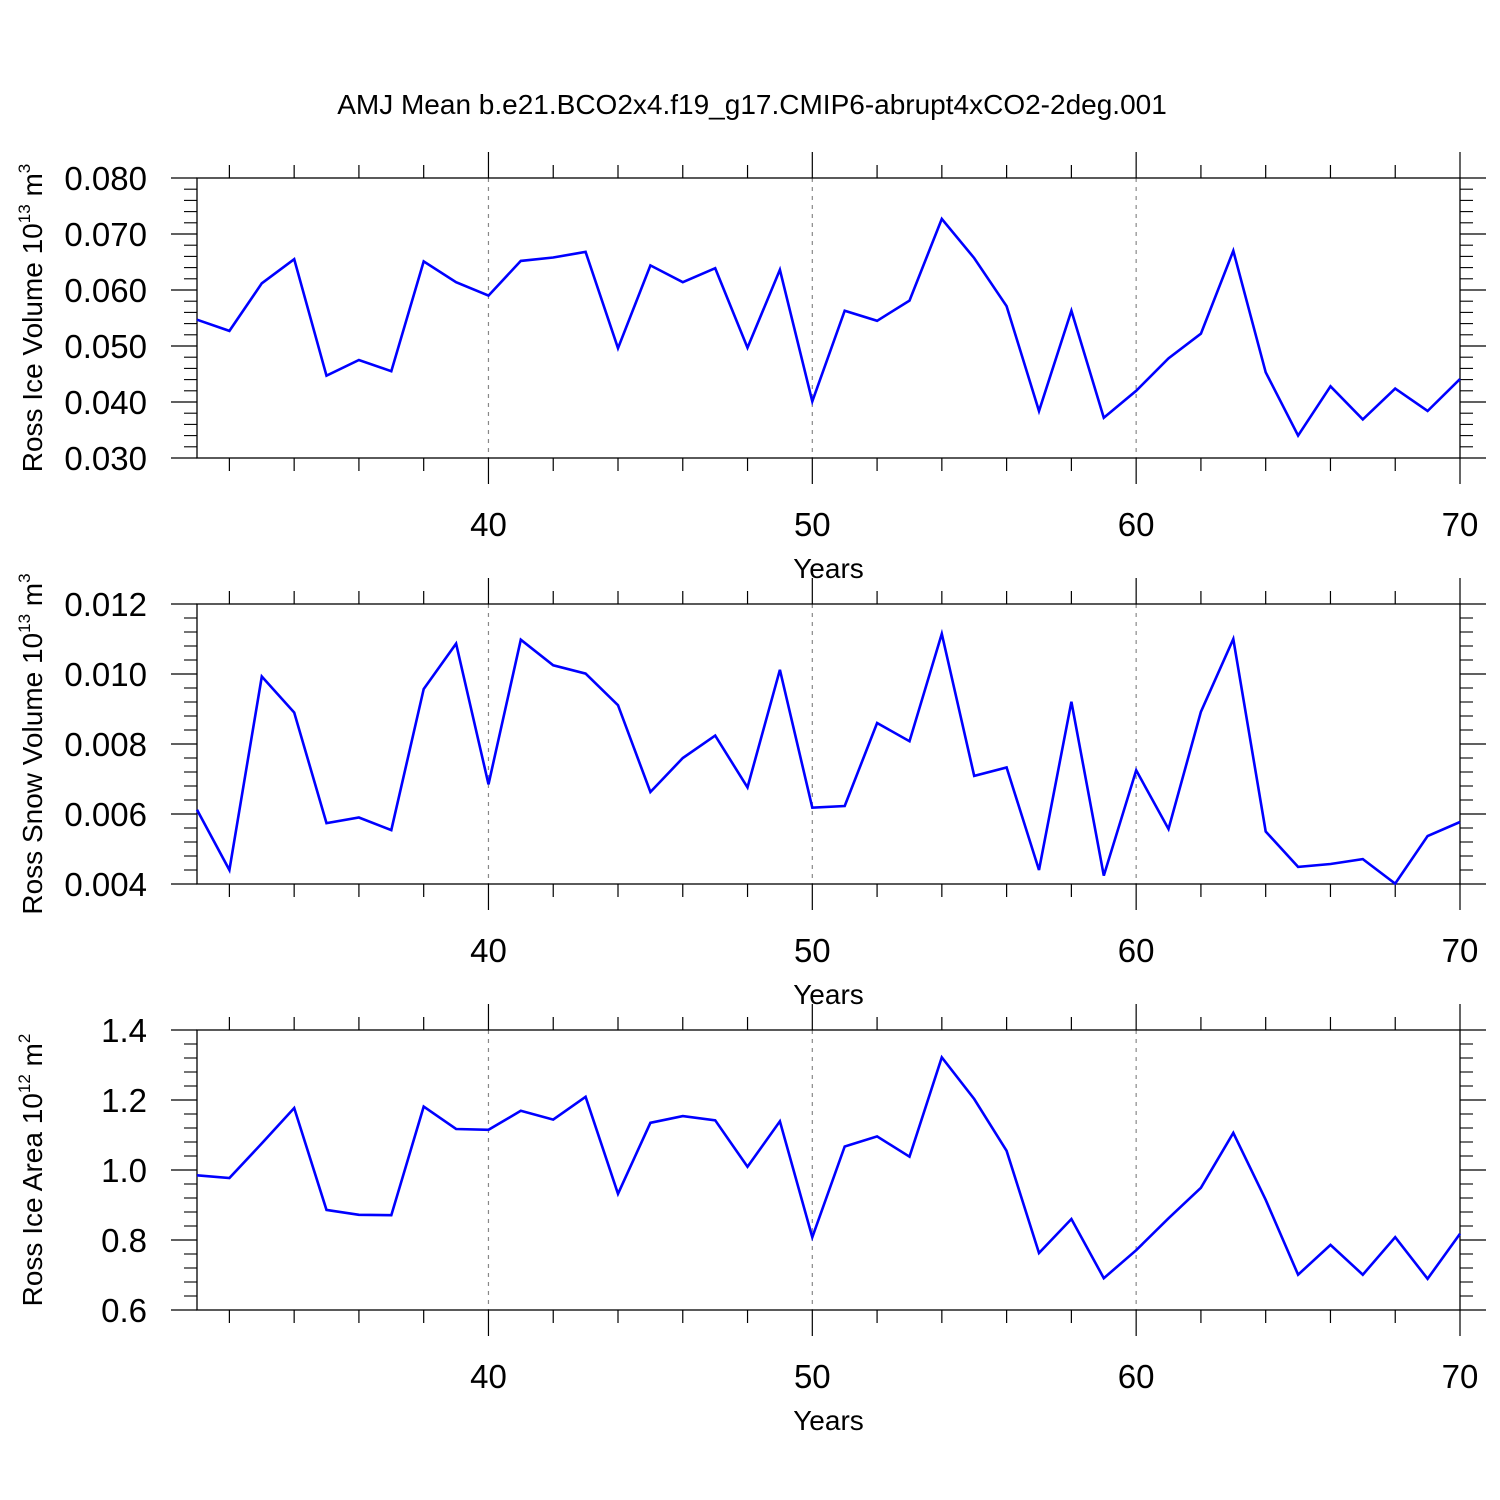 The width and height of the screenshot is (1500, 1500). I want to click on y-tick-label: 0.050, so click(105, 346).